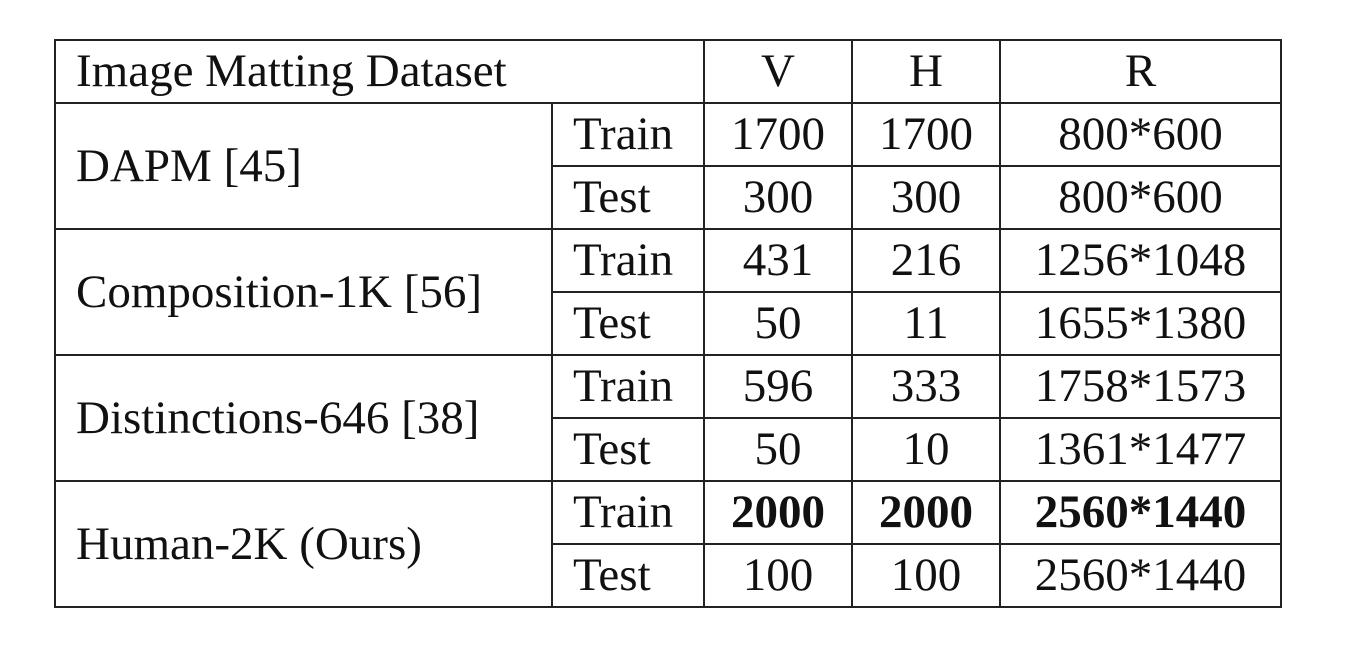 The image size is (1346, 653). What do you see at coordinates (778, 197) in the screenshot?
I see `value-v: 300` at bounding box center [778, 197].